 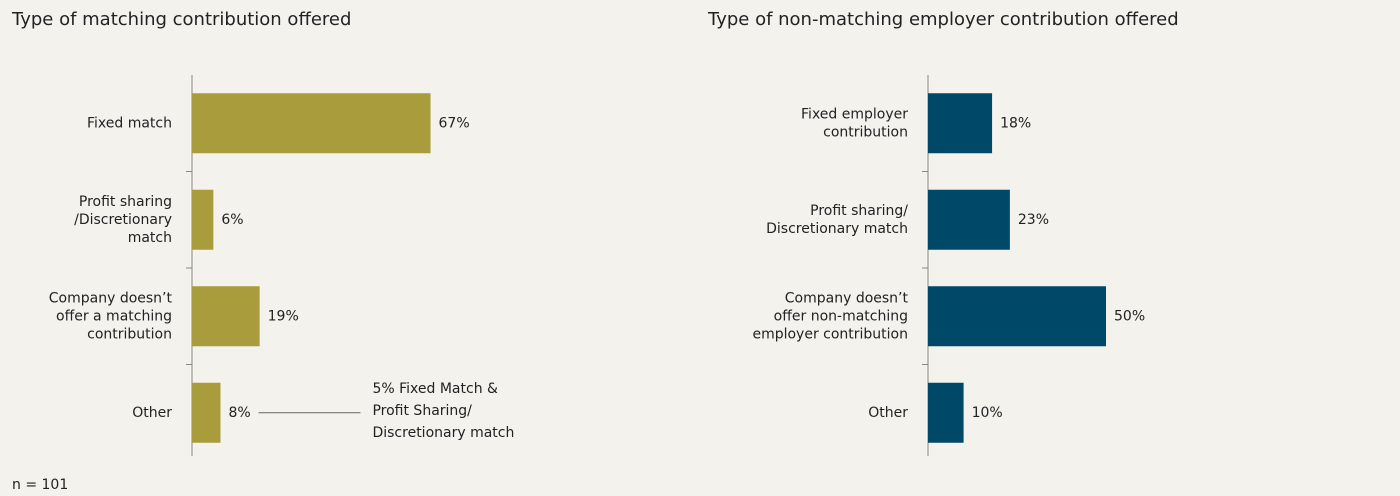 What do you see at coordinates (129, 123) in the screenshot?
I see `category-label: Fixed match` at bounding box center [129, 123].